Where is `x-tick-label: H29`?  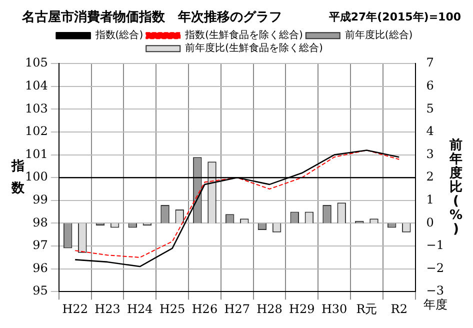 x-tick-label: H29 is located at coordinates (302, 309).